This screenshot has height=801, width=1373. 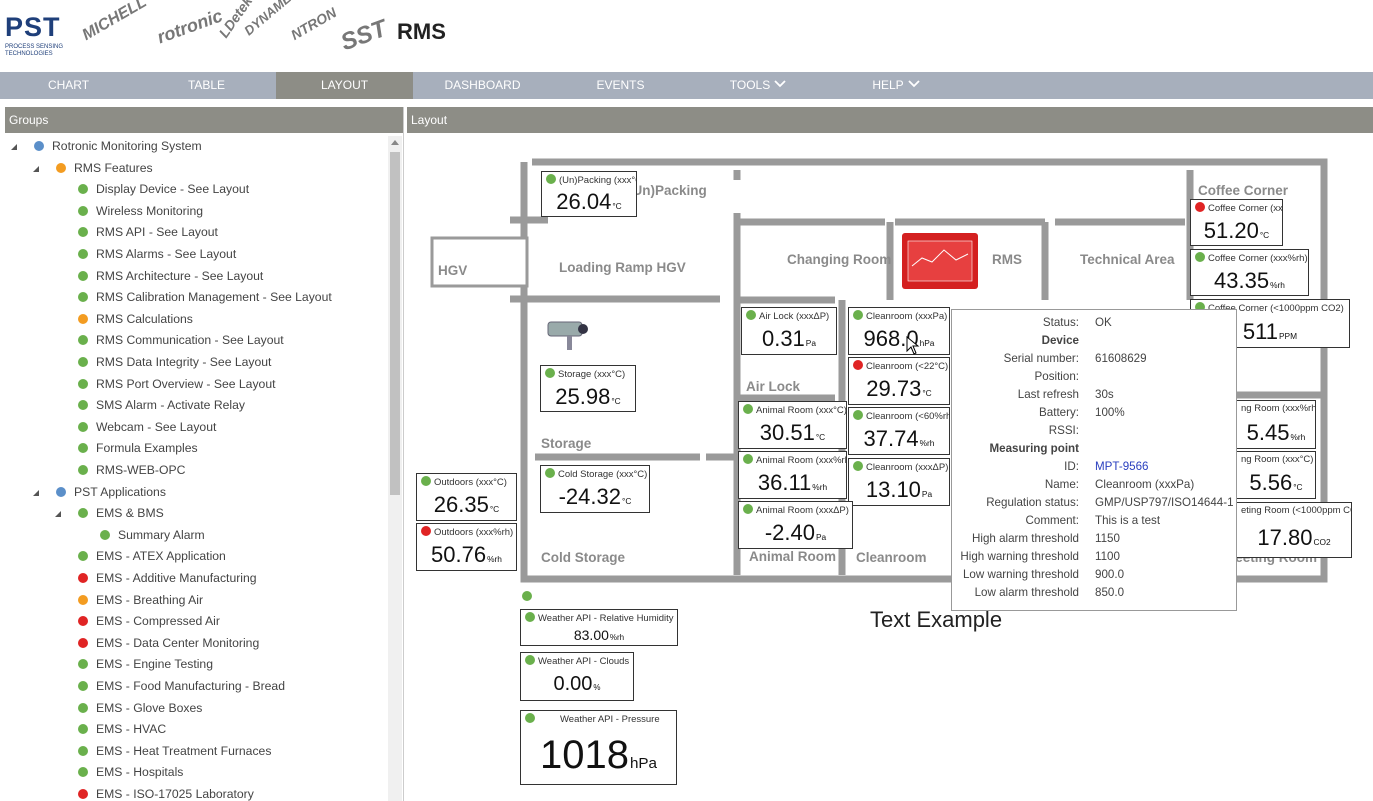 What do you see at coordinates (152, 535) in the screenshot?
I see `tree-item: Summary Alarm` at bounding box center [152, 535].